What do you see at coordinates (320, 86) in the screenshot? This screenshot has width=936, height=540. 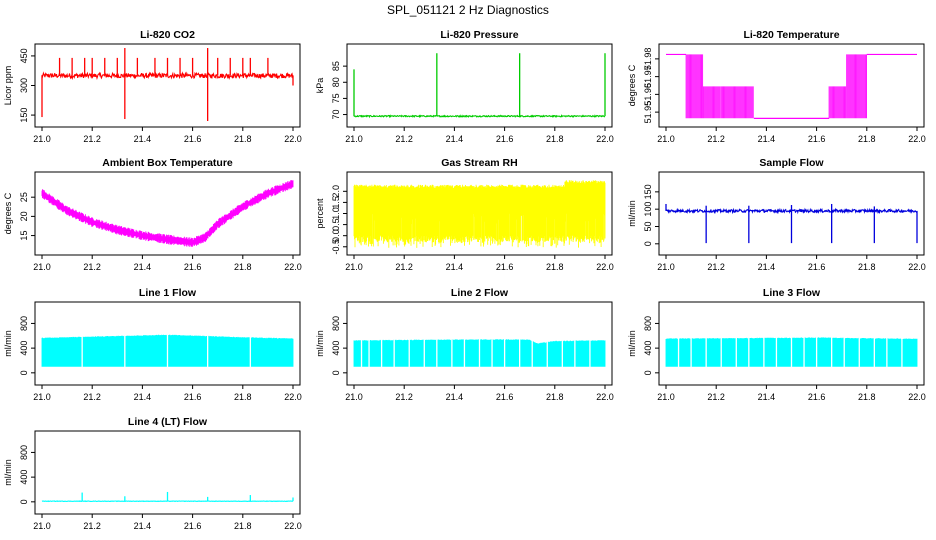 I see `y-axis-label: kPa` at bounding box center [320, 86].